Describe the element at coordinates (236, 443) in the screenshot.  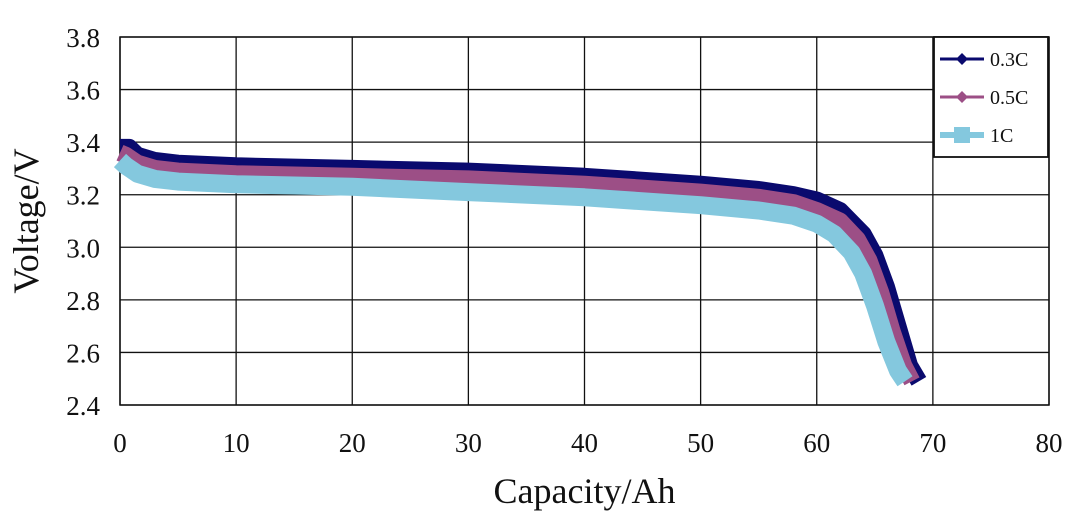
I see `x-tick-label: 10` at that location.